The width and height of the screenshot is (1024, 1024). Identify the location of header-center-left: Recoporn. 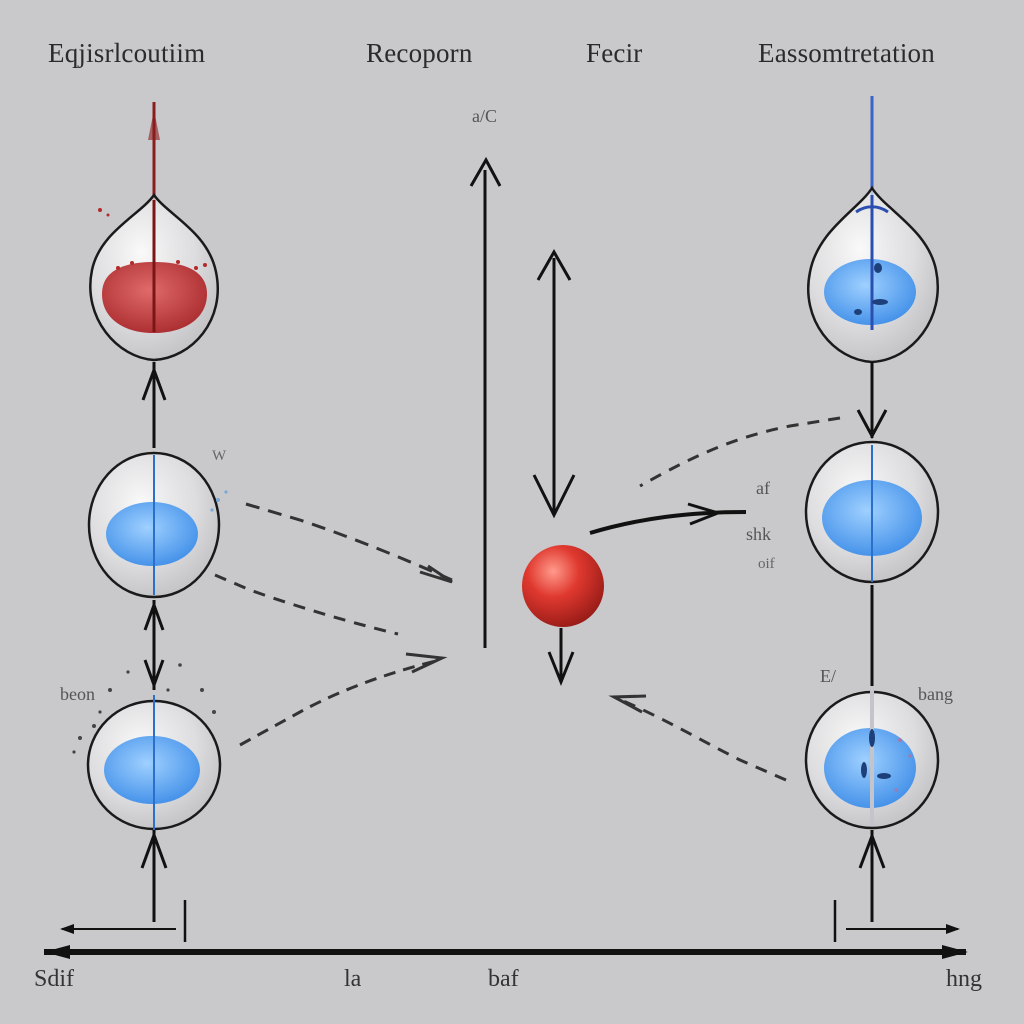
(419, 53).